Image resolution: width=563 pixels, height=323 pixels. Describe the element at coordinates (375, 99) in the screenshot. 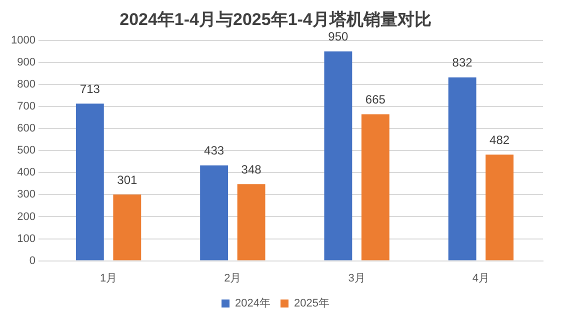

I see `data-label: 665` at that location.